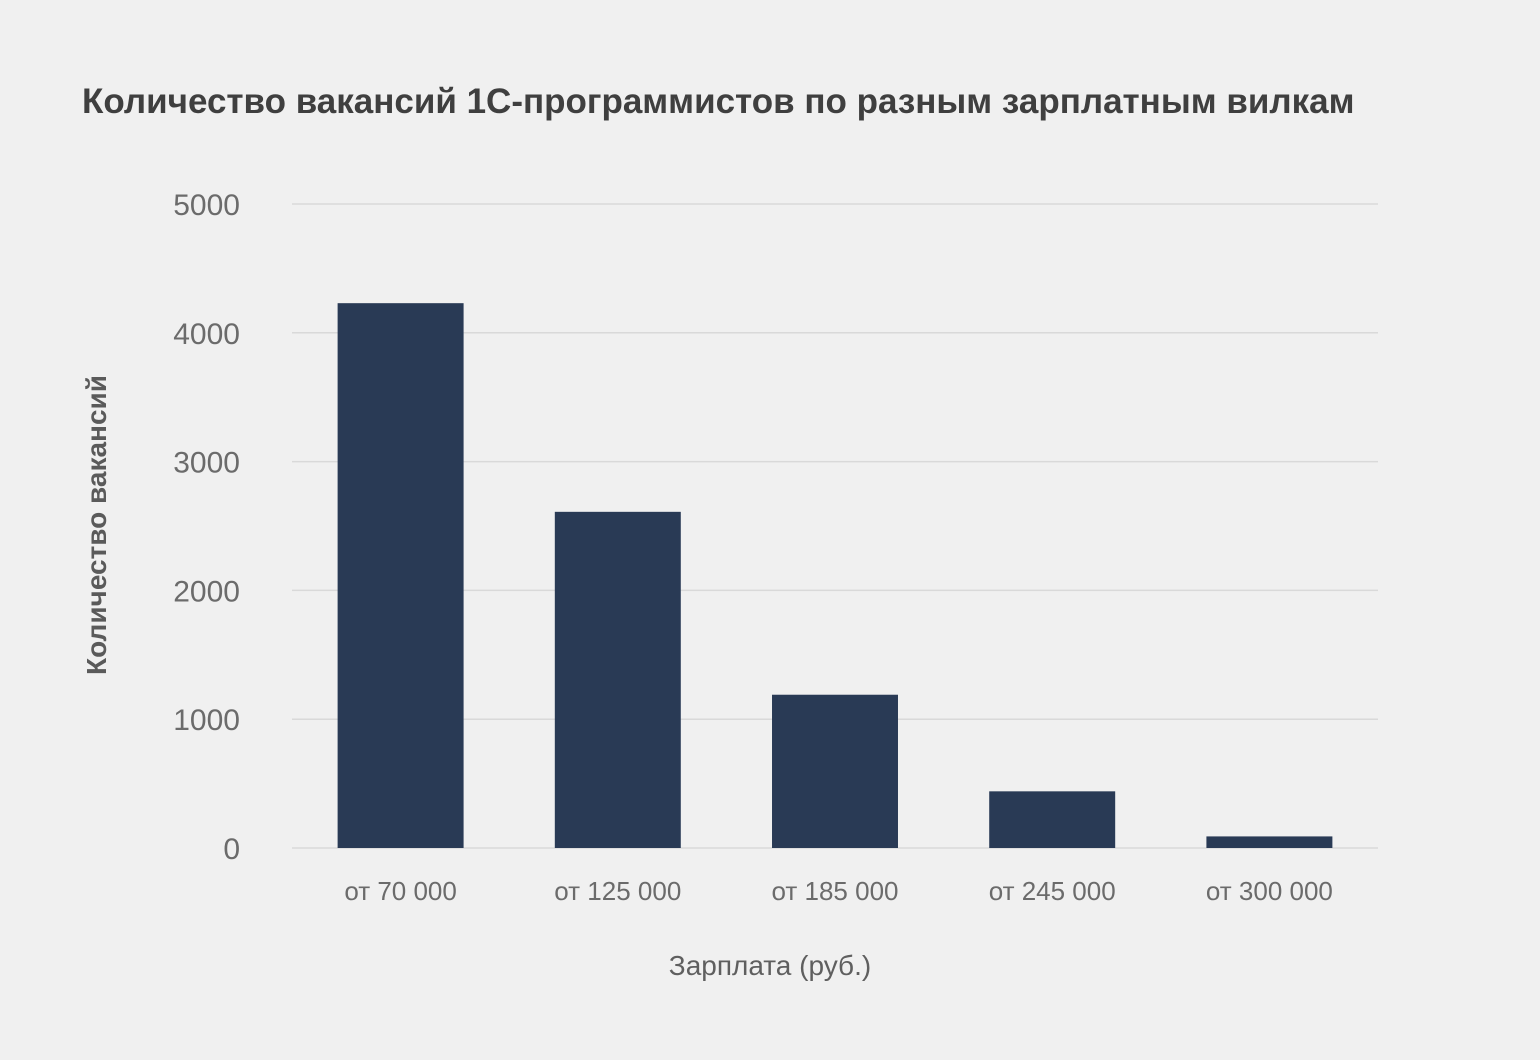  Describe the element at coordinates (617, 891) in the screenshot. I see `x-tick-label: от 125 000` at that location.